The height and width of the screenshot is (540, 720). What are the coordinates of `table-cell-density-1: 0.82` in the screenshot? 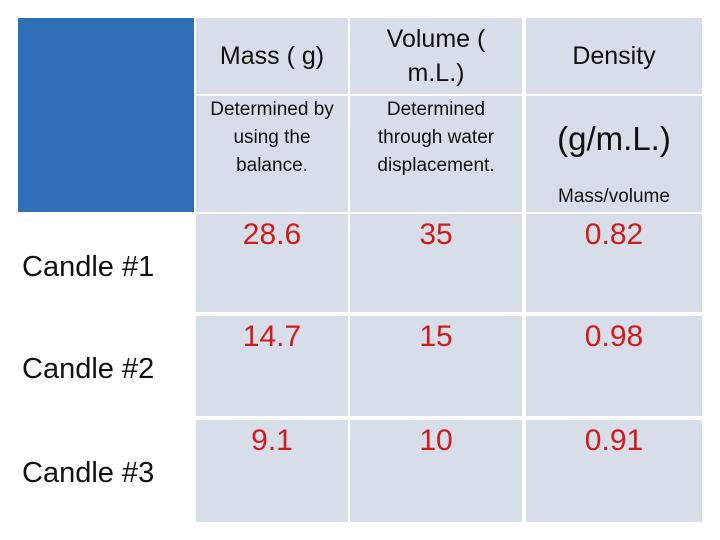 It's located at (614, 263).